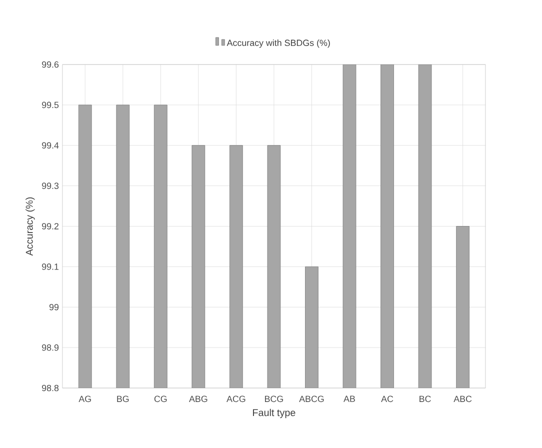 The image size is (542, 448). Describe the element at coordinates (274, 413) in the screenshot. I see `x-axis-title: Fault type` at that location.